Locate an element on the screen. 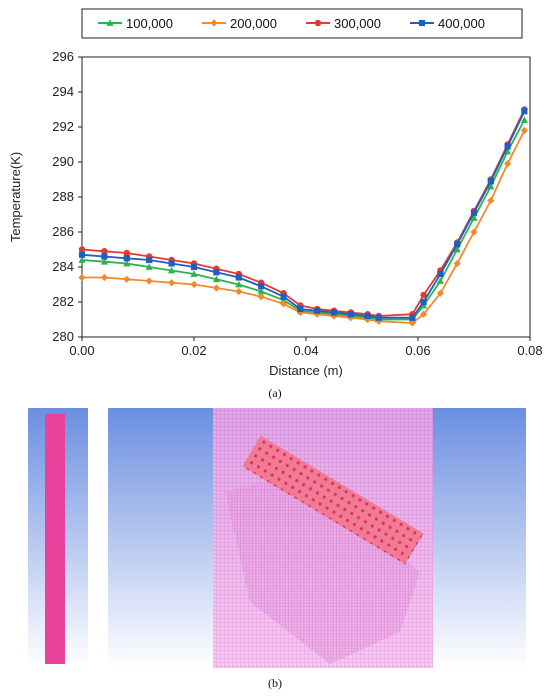 The image size is (550, 697). x-axis-label: Distance (m) is located at coordinates (306, 370).